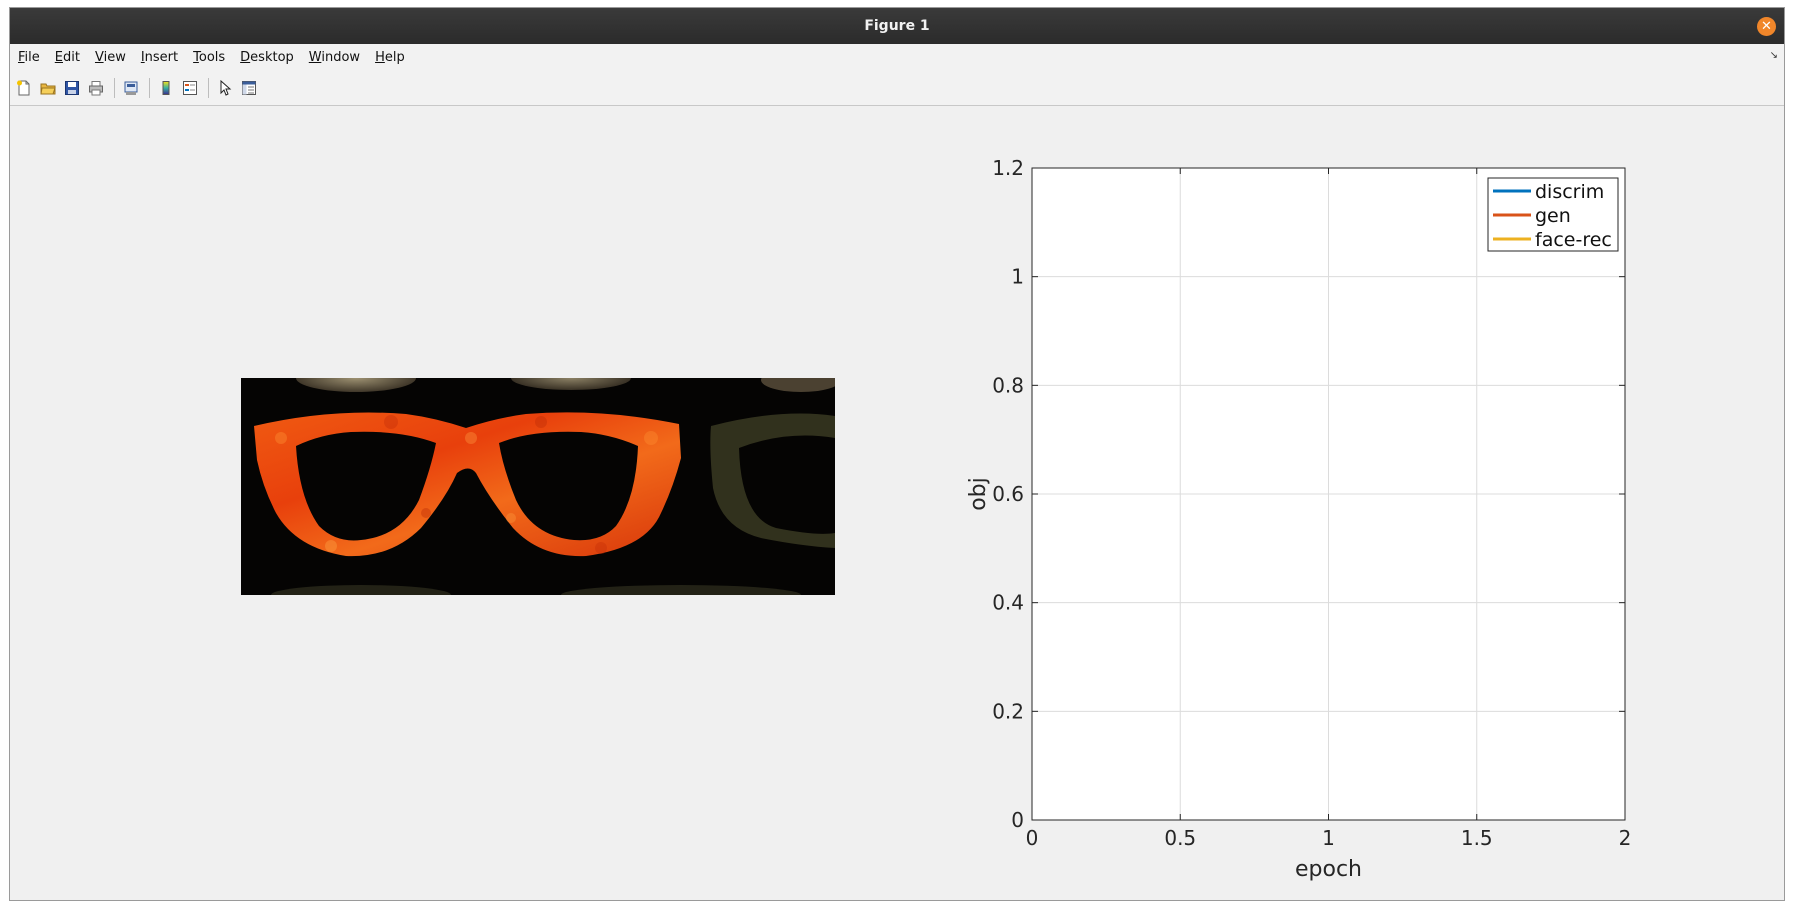 The width and height of the screenshot is (1795, 910). What do you see at coordinates (341, 57) in the screenshot?
I see `menu-label: indow` at bounding box center [341, 57].